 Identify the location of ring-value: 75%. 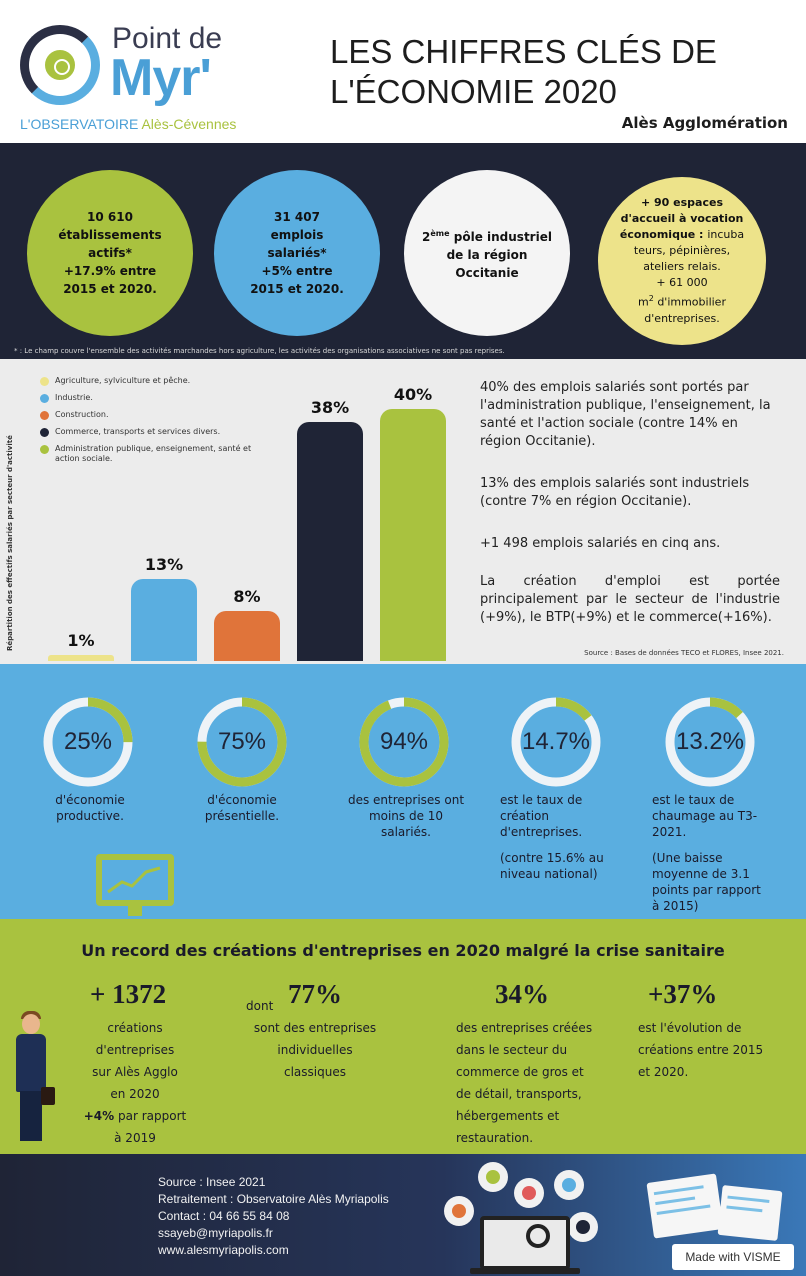
(242, 741).